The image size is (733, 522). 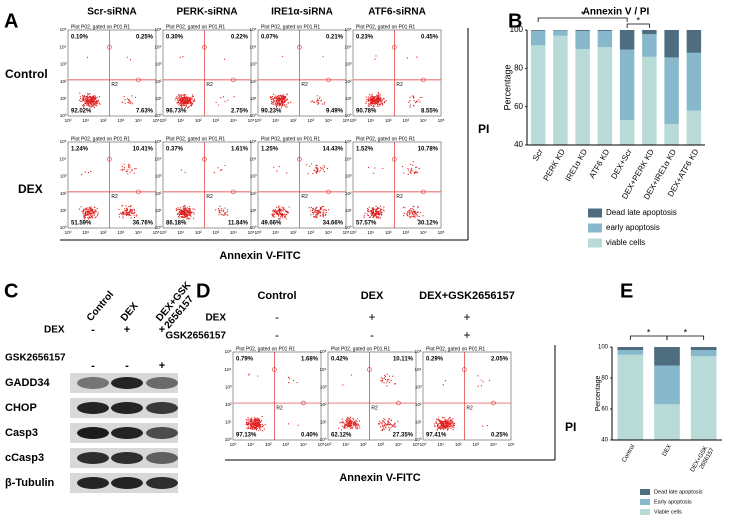 I want to click on blot-band, so click(x=127, y=433).